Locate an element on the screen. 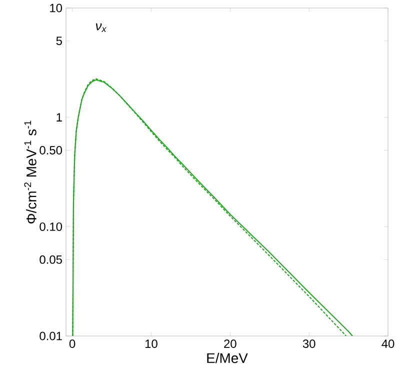 This screenshot has width=399, height=382. y-tick-label: 10 is located at coordinates (56, 8).